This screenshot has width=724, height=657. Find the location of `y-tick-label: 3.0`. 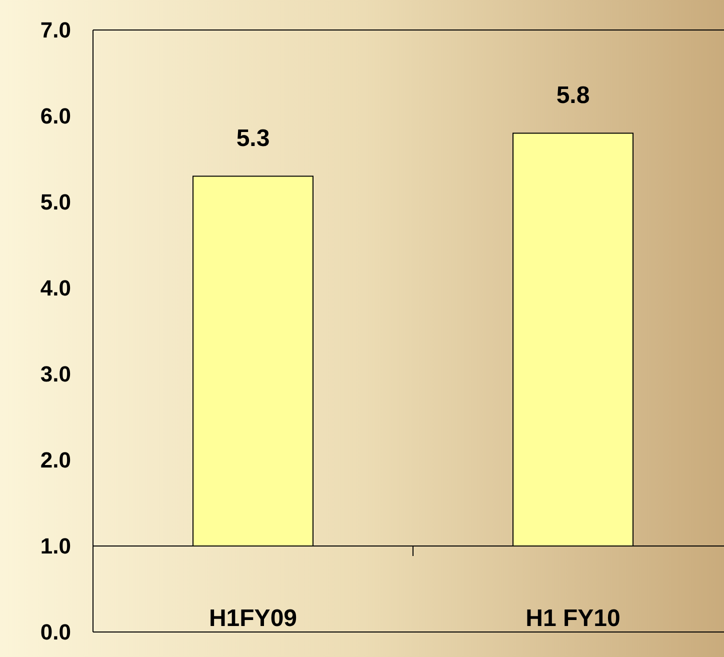

y-tick-label: 3.0 is located at coordinates (55, 374).